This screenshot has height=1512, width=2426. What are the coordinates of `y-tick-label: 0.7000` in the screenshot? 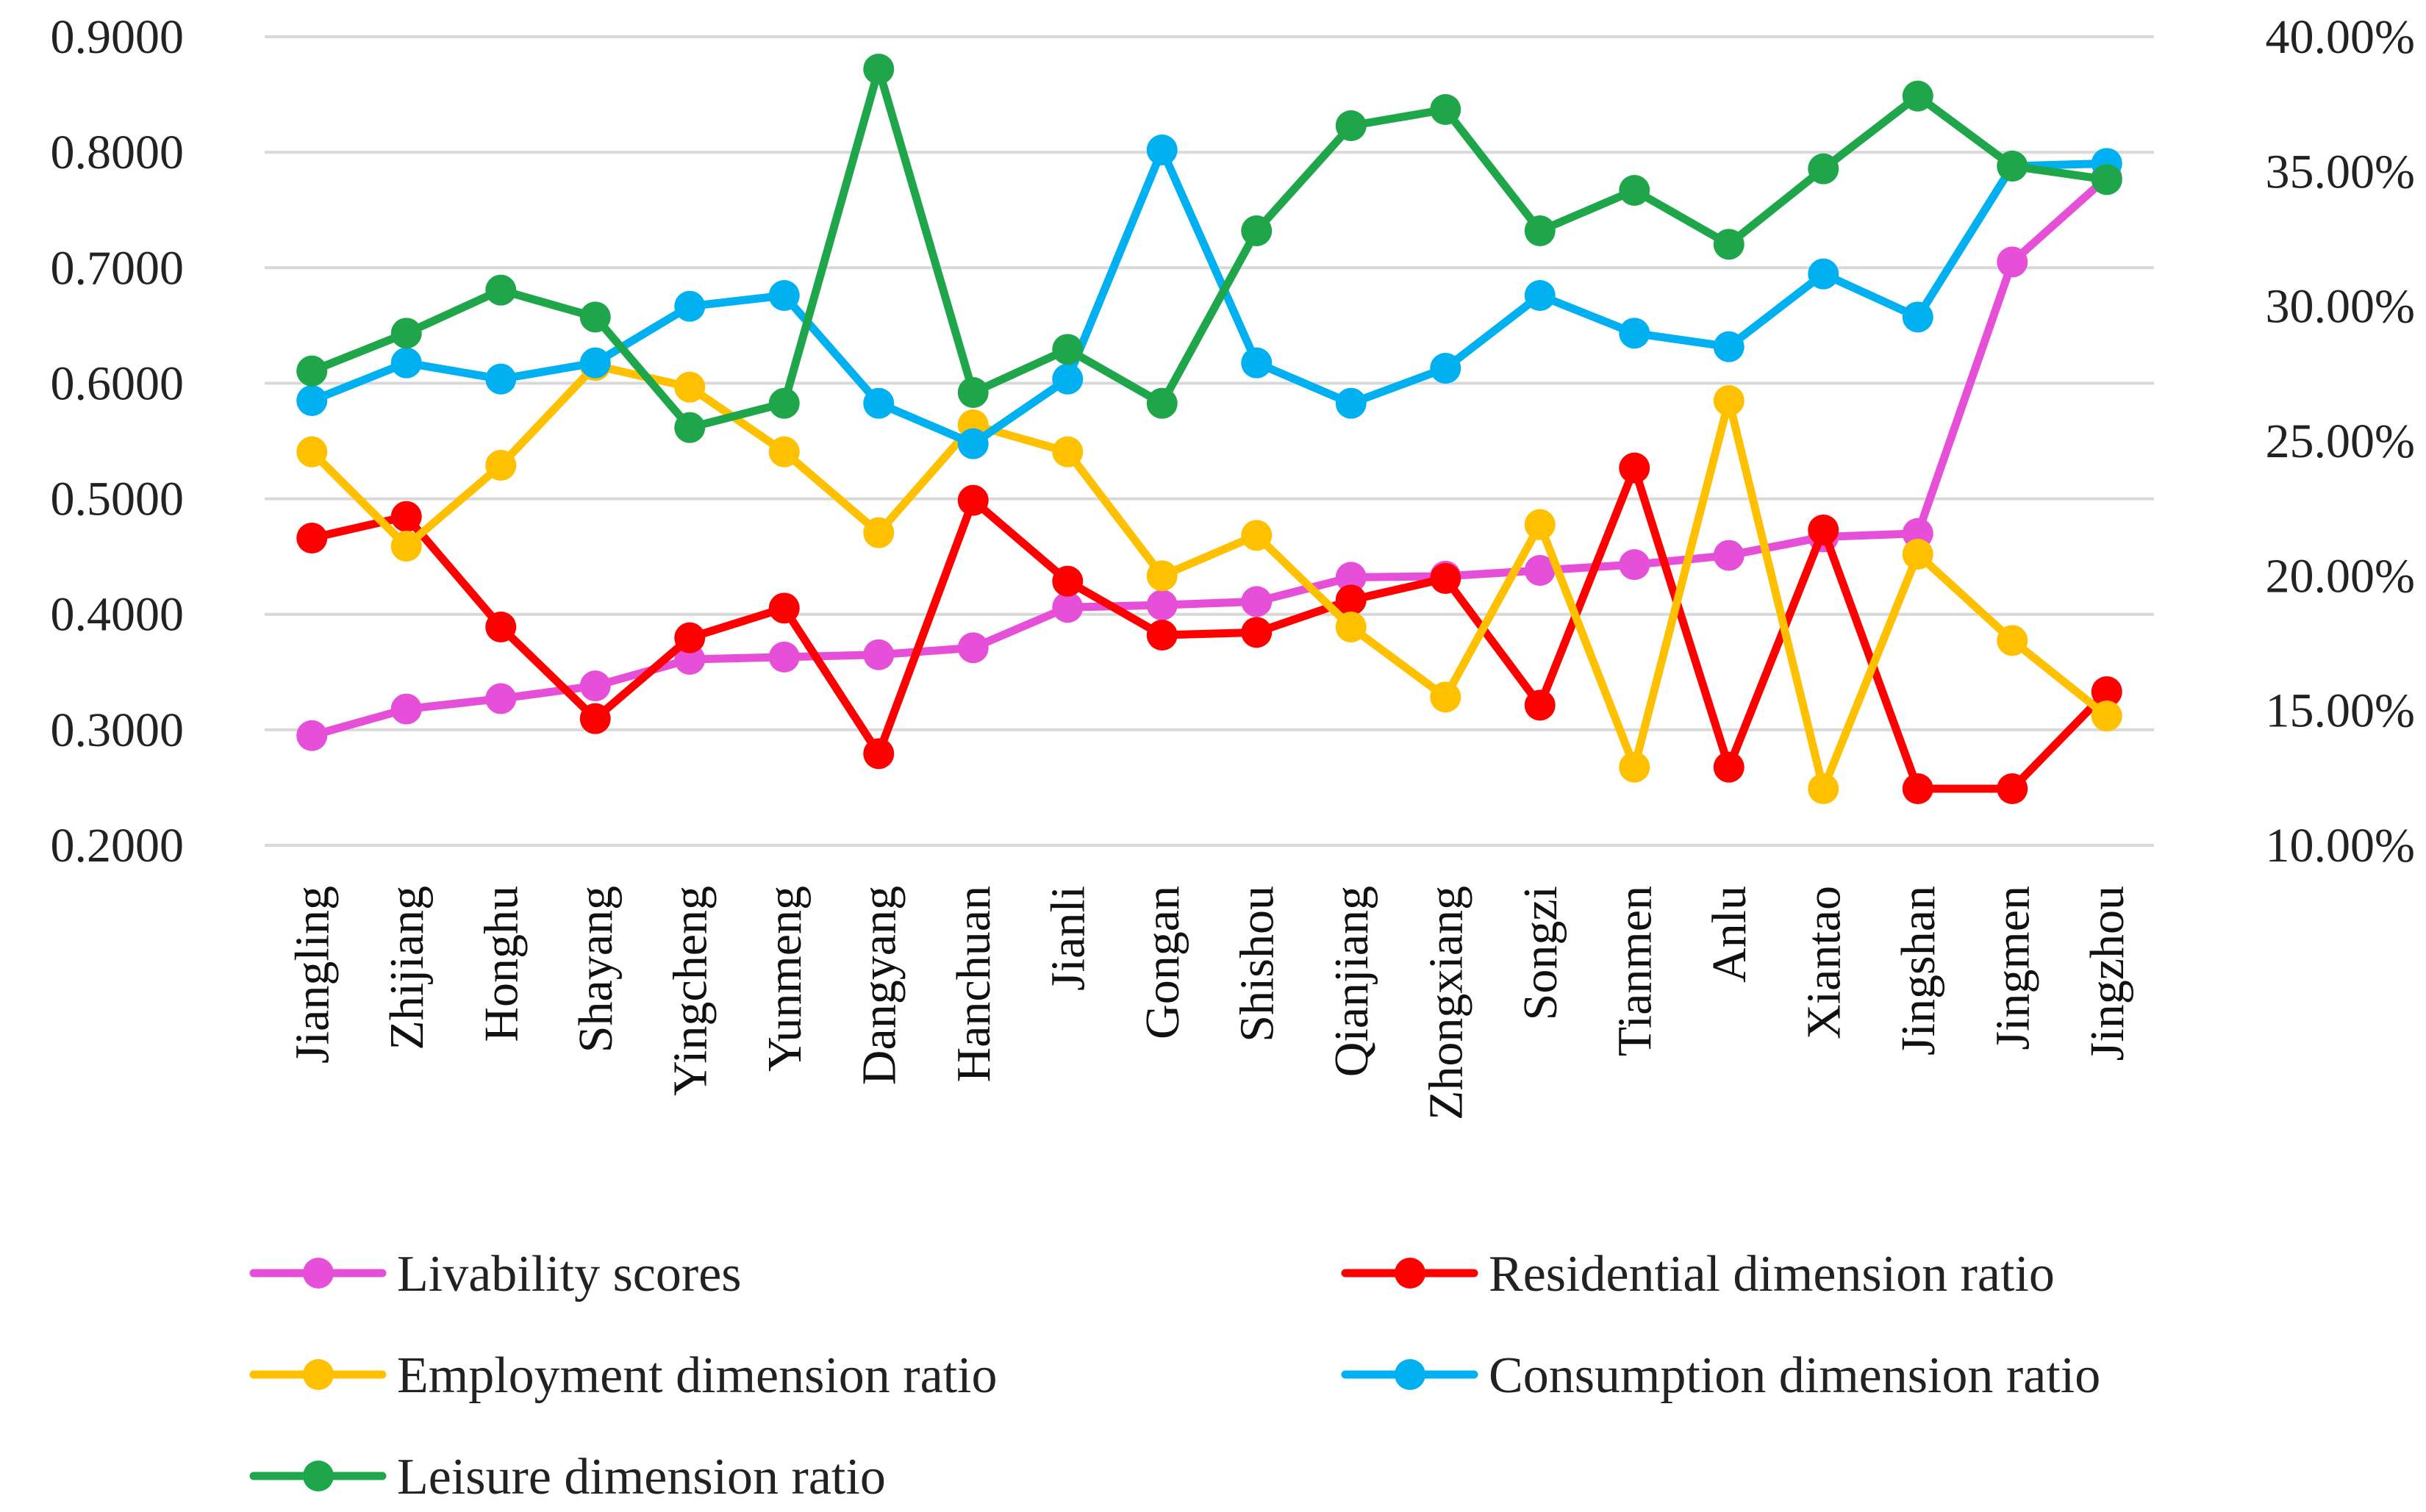 It's located at (118, 268).